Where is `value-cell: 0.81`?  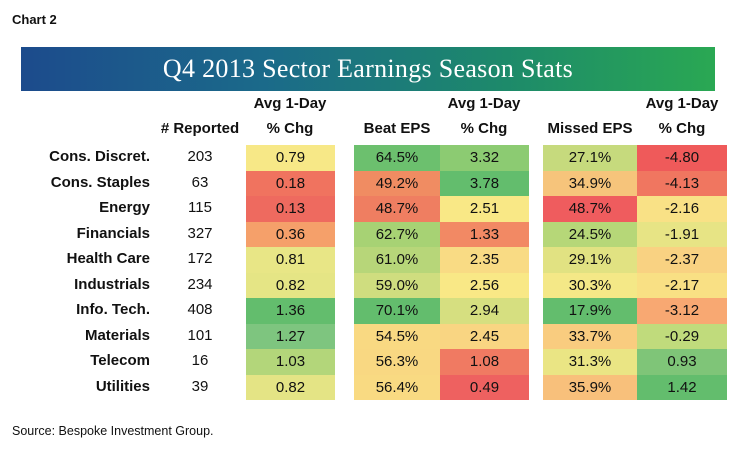 value-cell: 0.81 is located at coordinates (290, 260).